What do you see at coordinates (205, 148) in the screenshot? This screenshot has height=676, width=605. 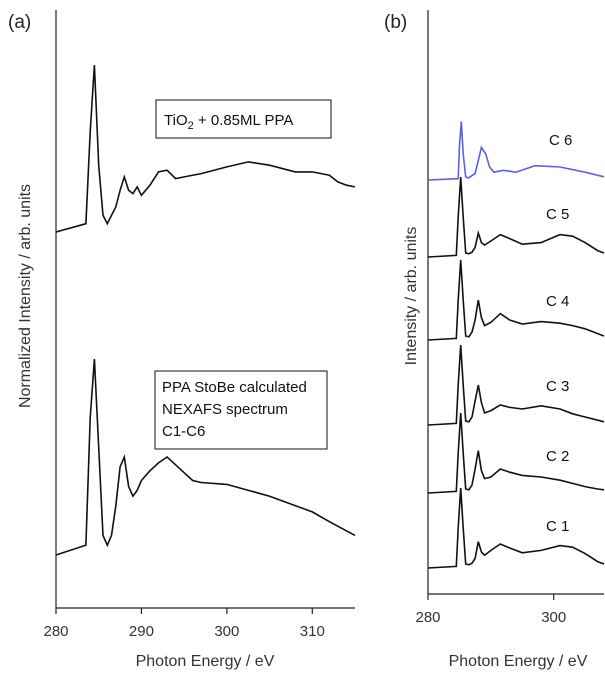 I see `panel-a-series-tio2-ppa-line` at bounding box center [205, 148].